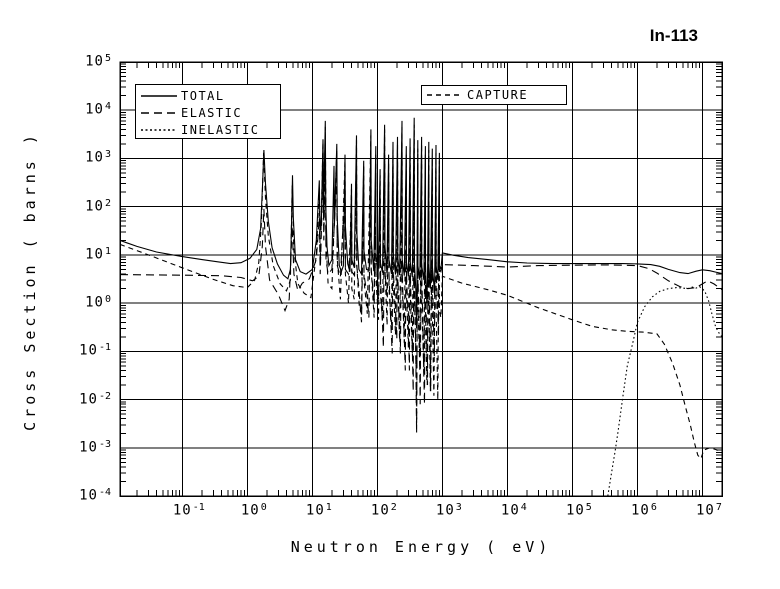  I want to click on legend-box-main: TOTAL ELASTIC INELASTIC, so click(208, 111).